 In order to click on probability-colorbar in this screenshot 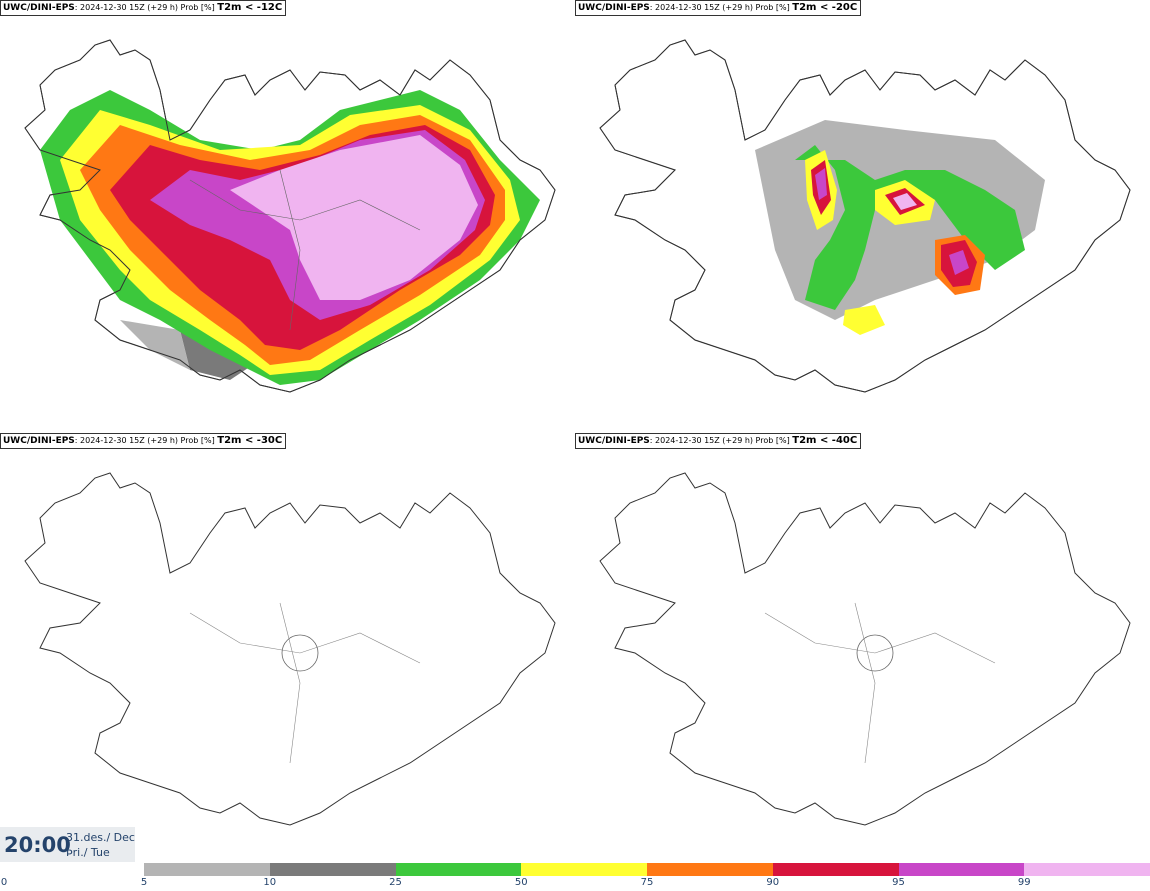, I will do `click(647, 869)`.